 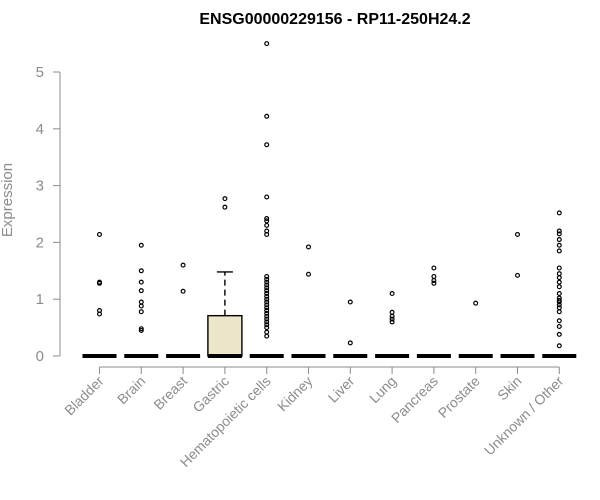 What do you see at coordinates (459, 397) in the screenshot?
I see `x-tick-label: Prostate` at bounding box center [459, 397].